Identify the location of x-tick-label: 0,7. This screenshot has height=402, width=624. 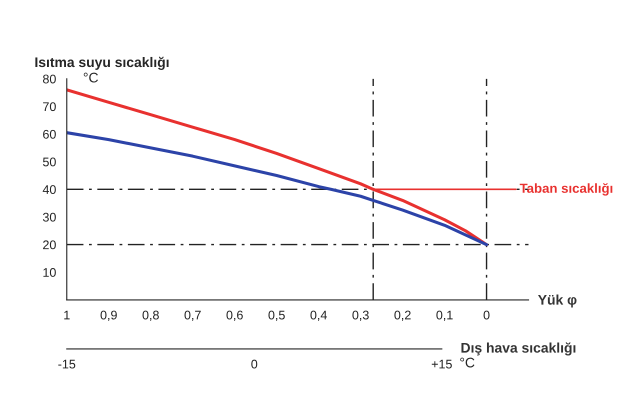
(192, 315).